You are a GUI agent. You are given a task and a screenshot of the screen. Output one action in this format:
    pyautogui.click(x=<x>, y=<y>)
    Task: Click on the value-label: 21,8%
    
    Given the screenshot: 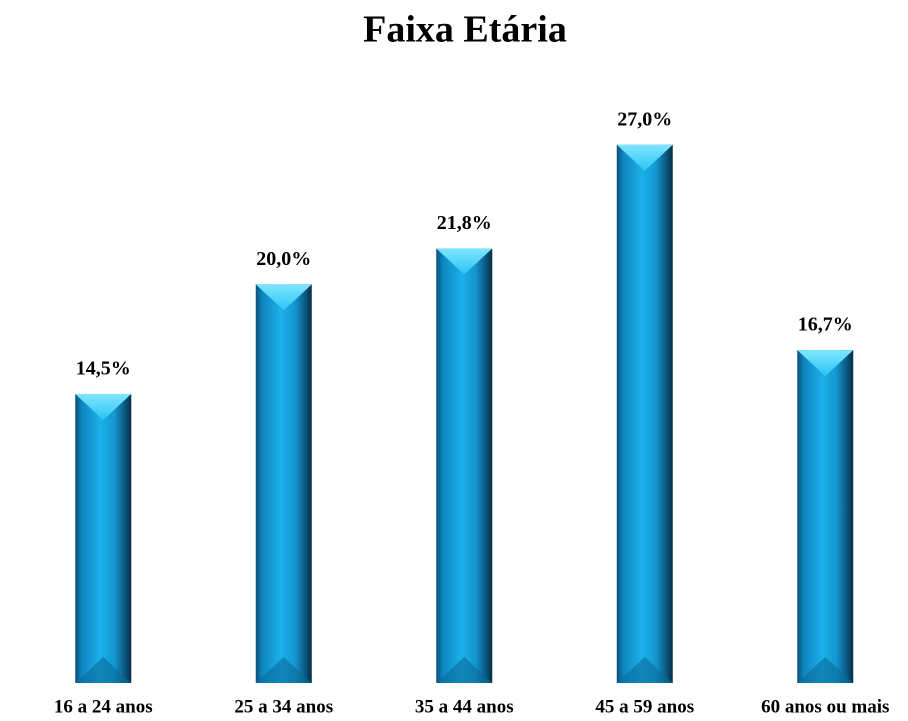 What is the action you would take?
    pyautogui.click(x=464, y=223)
    